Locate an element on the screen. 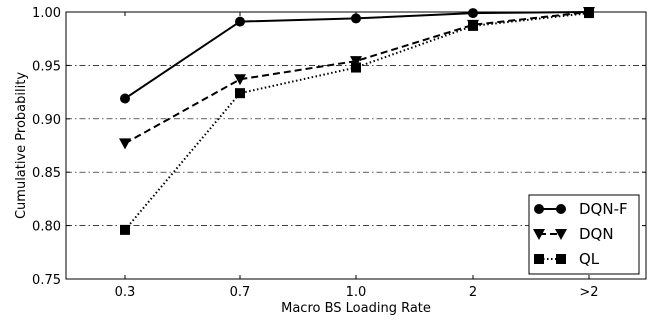 The height and width of the screenshot is (322, 660). x-tick-label: >2 is located at coordinates (588, 292).